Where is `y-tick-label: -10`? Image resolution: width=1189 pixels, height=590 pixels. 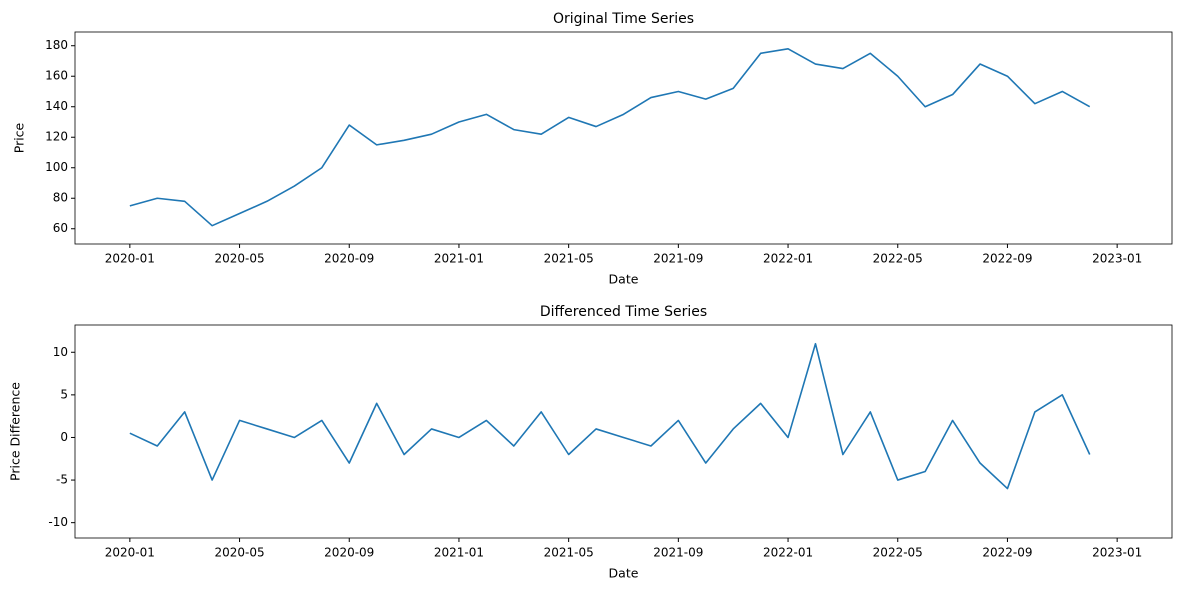
y-tick-label: -10 is located at coordinates (58, 522).